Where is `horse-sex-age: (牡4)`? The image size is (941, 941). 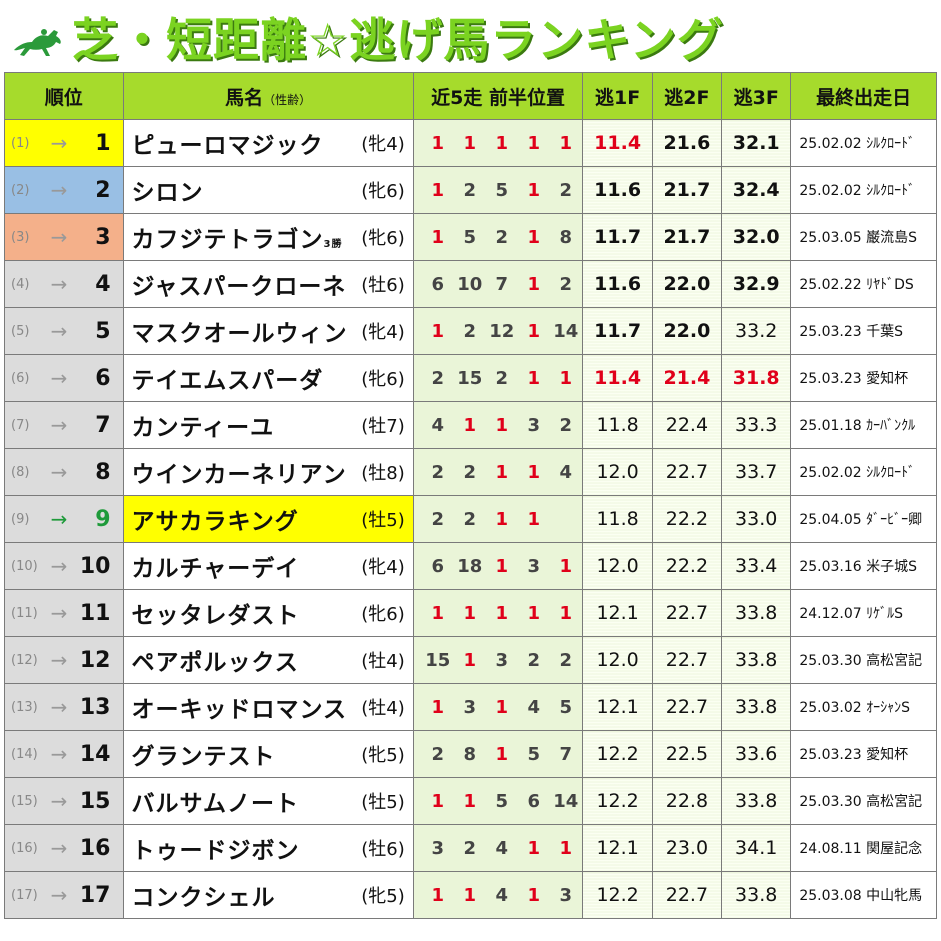 horse-sex-age: (牡4) is located at coordinates (383, 708).